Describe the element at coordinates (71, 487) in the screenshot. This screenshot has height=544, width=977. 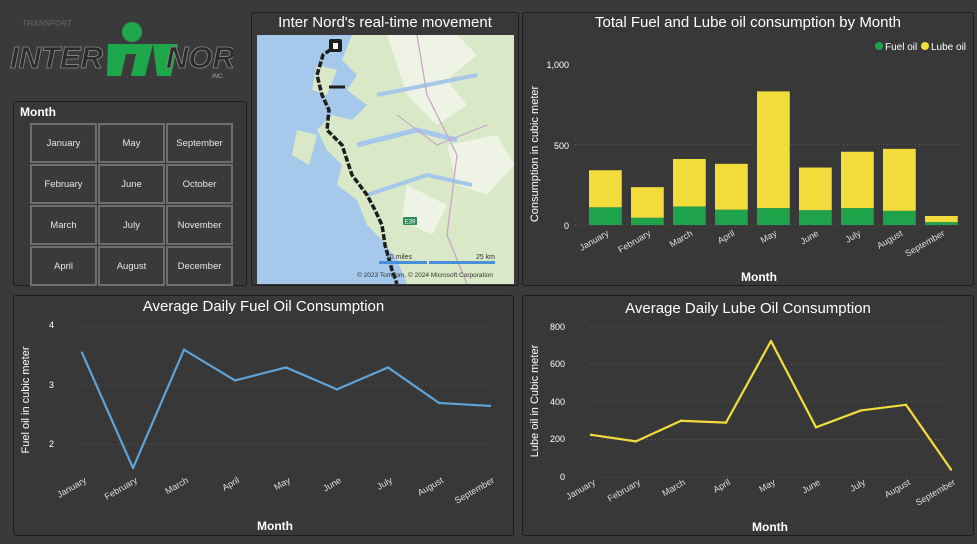
I see `fuel-x-tick-january: January` at that location.